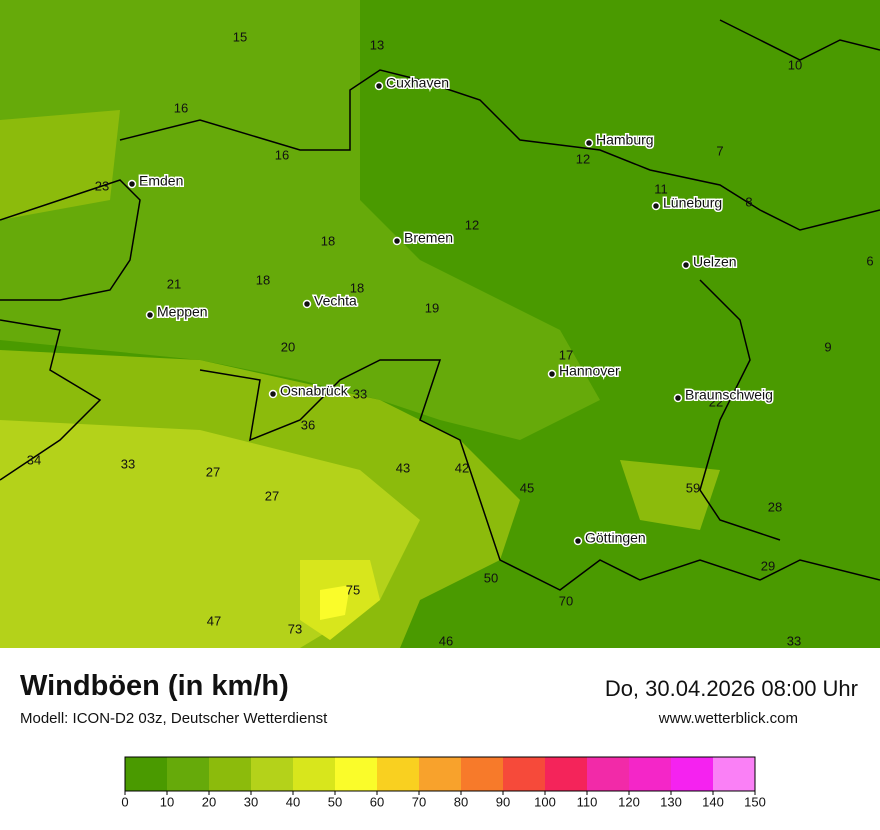  What do you see at coordinates (182, 312) in the screenshot?
I see `city-label: Meppen` at bounding box center [182, 312].